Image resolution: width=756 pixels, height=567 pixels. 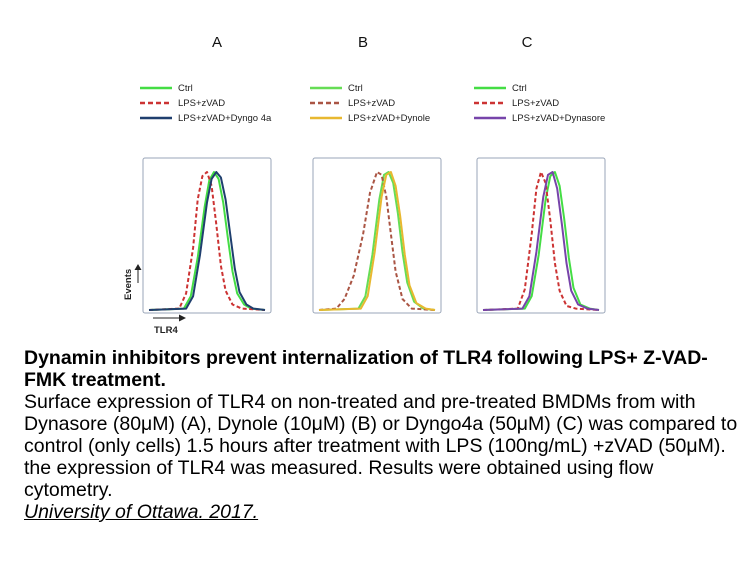 I want to click on legend-entry: LPS+zVAD+Dynasore, so click(x=558, y=118).